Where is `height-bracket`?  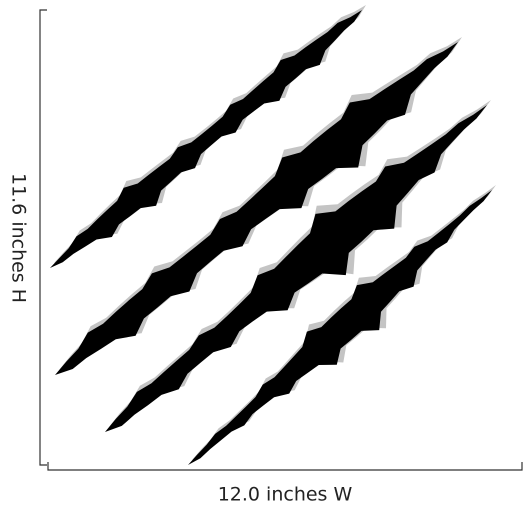 height-bracket is located at coordinates (43, 237).